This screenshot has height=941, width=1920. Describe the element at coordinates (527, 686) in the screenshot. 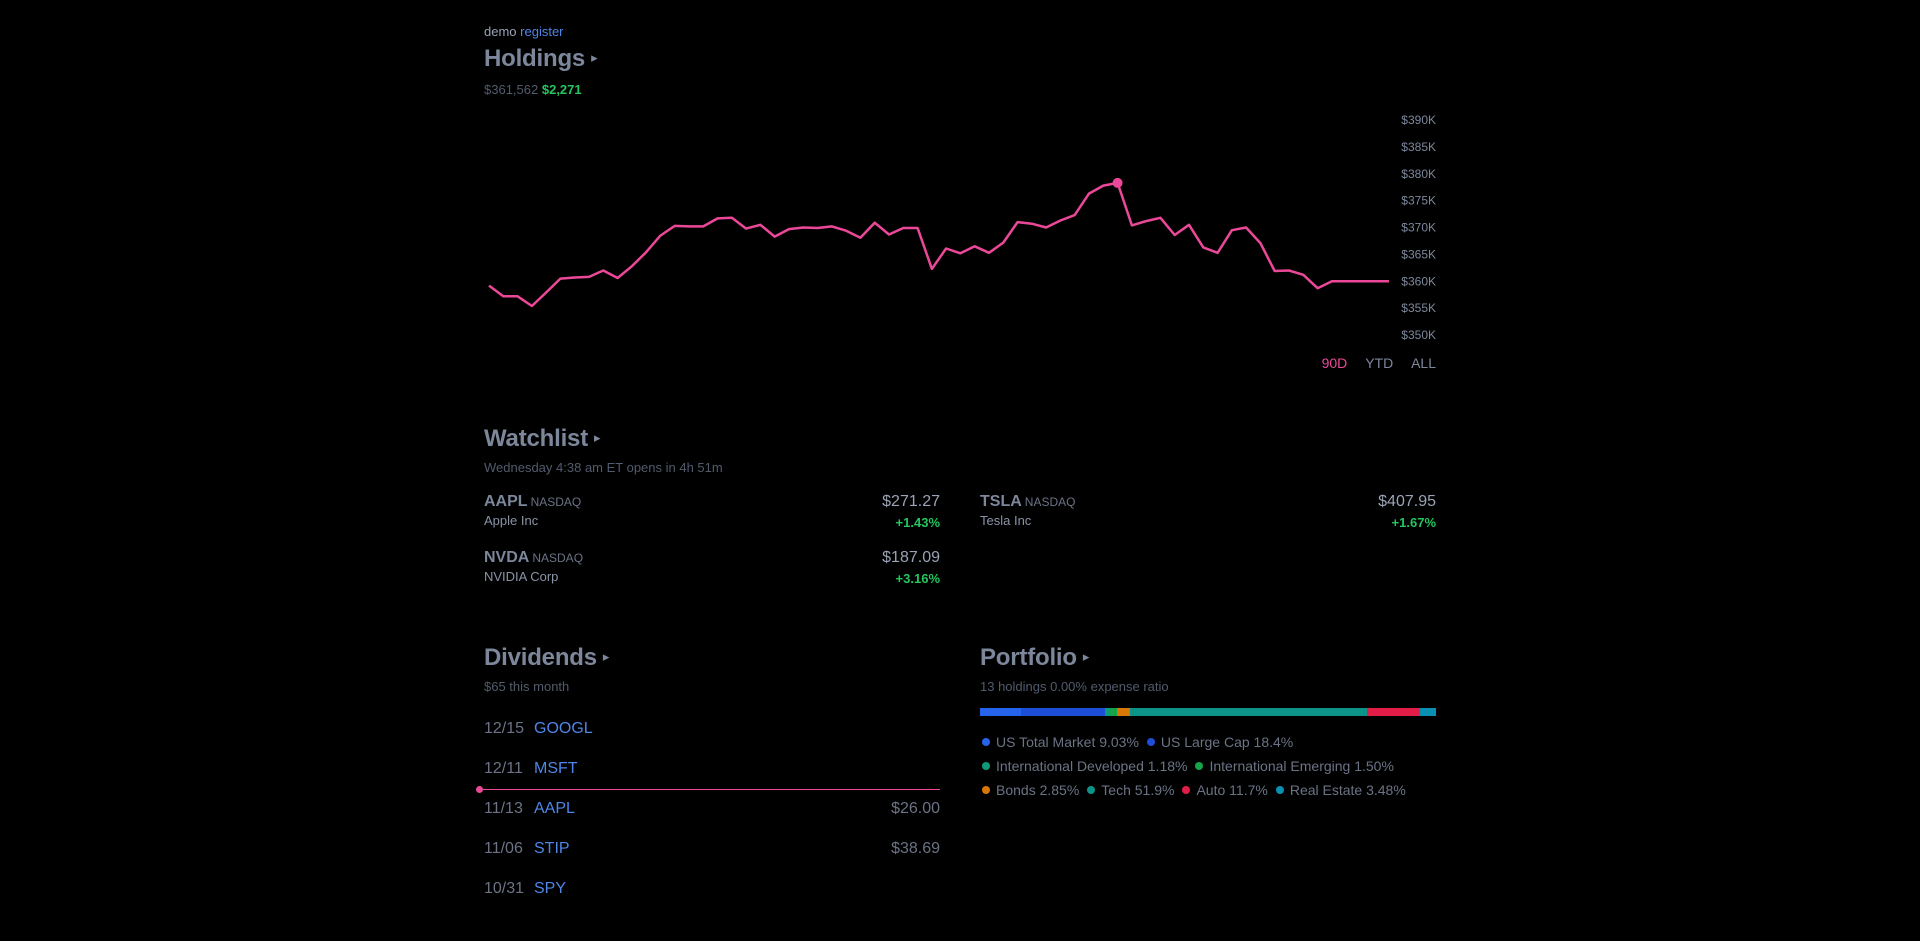

I see `dividends-summary: $65 this month` at that location.